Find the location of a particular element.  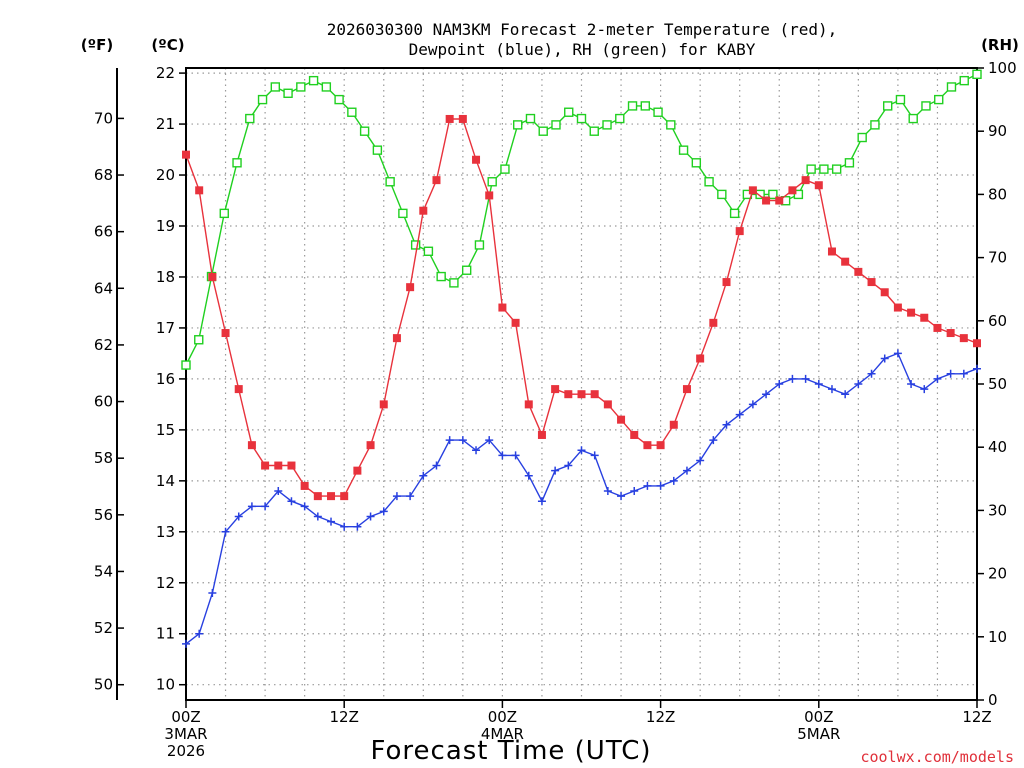

fahrenheit-tick-label: 66 is located at coordinates (103, 232).